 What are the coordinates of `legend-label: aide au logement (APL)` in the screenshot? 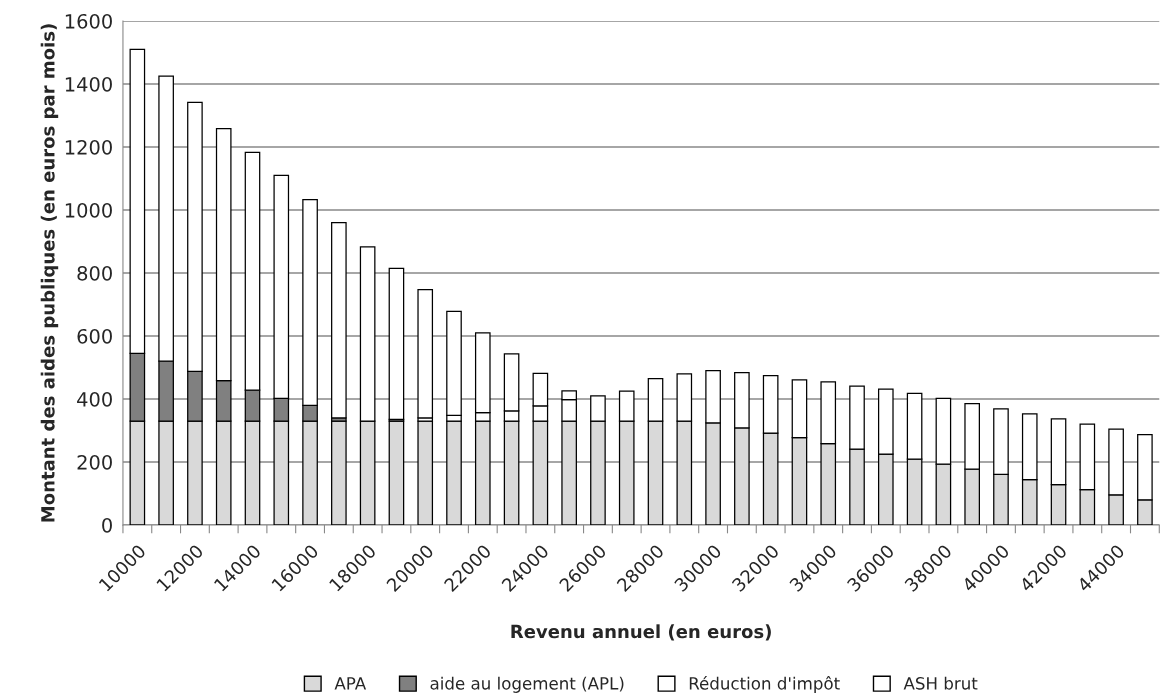 It's located at (527, 684).